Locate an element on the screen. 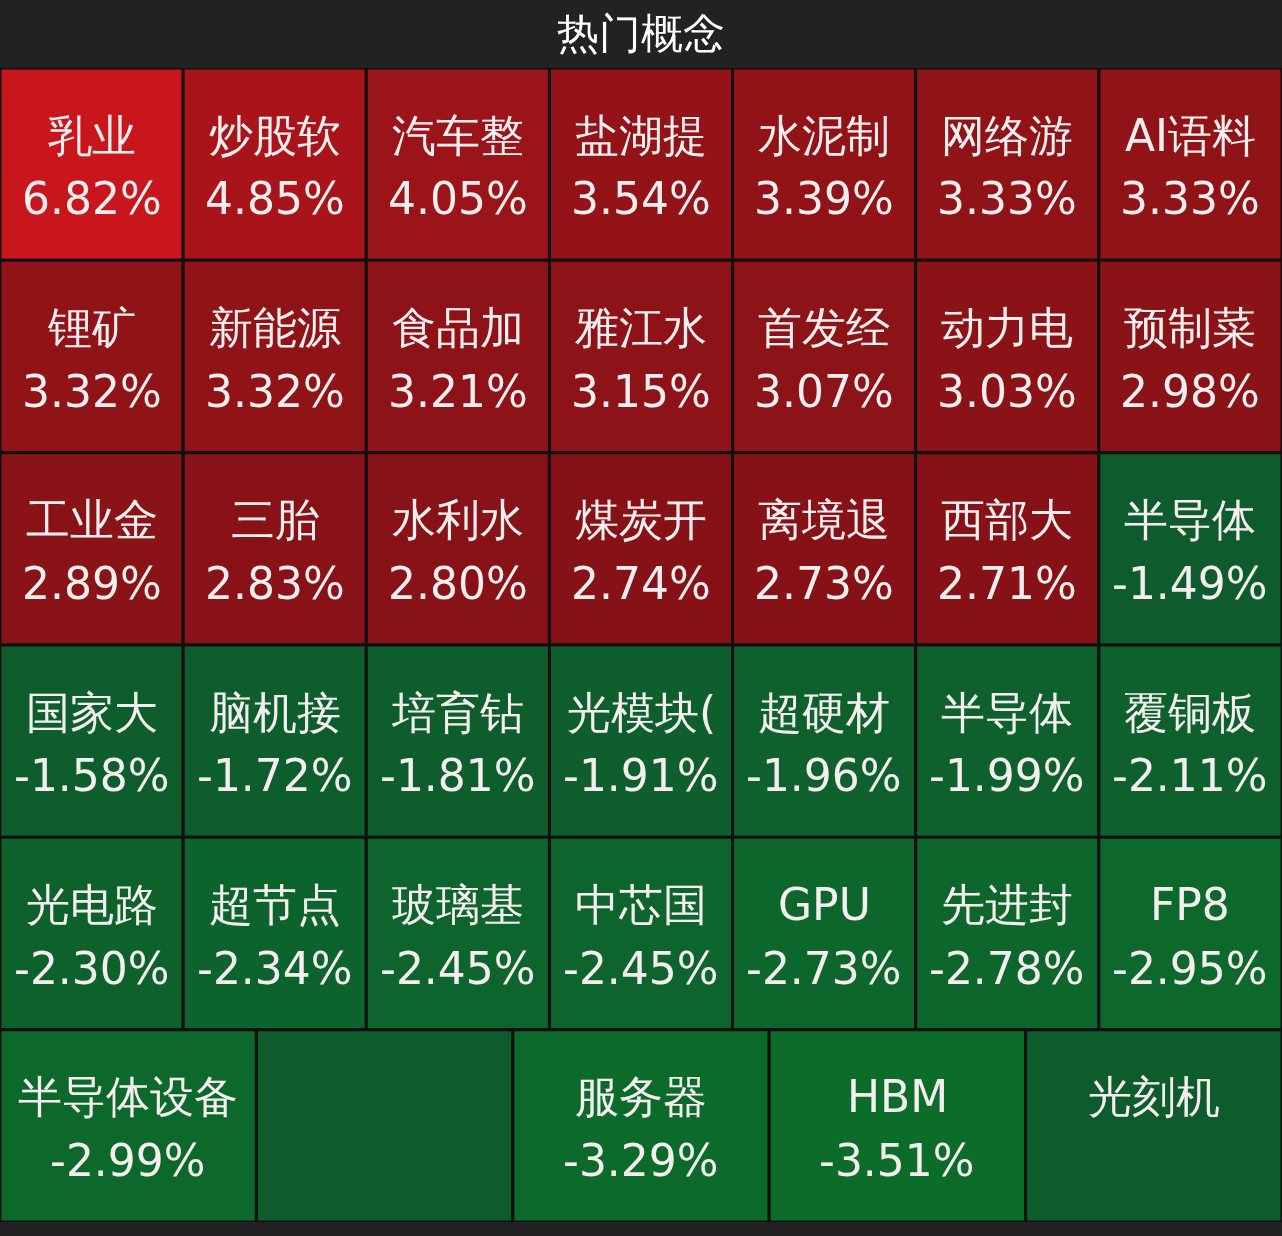 Image resolution: width=1282 pixels, height=1236 pixels. category-label: 脑机接 is located at coordinates (275, 712).